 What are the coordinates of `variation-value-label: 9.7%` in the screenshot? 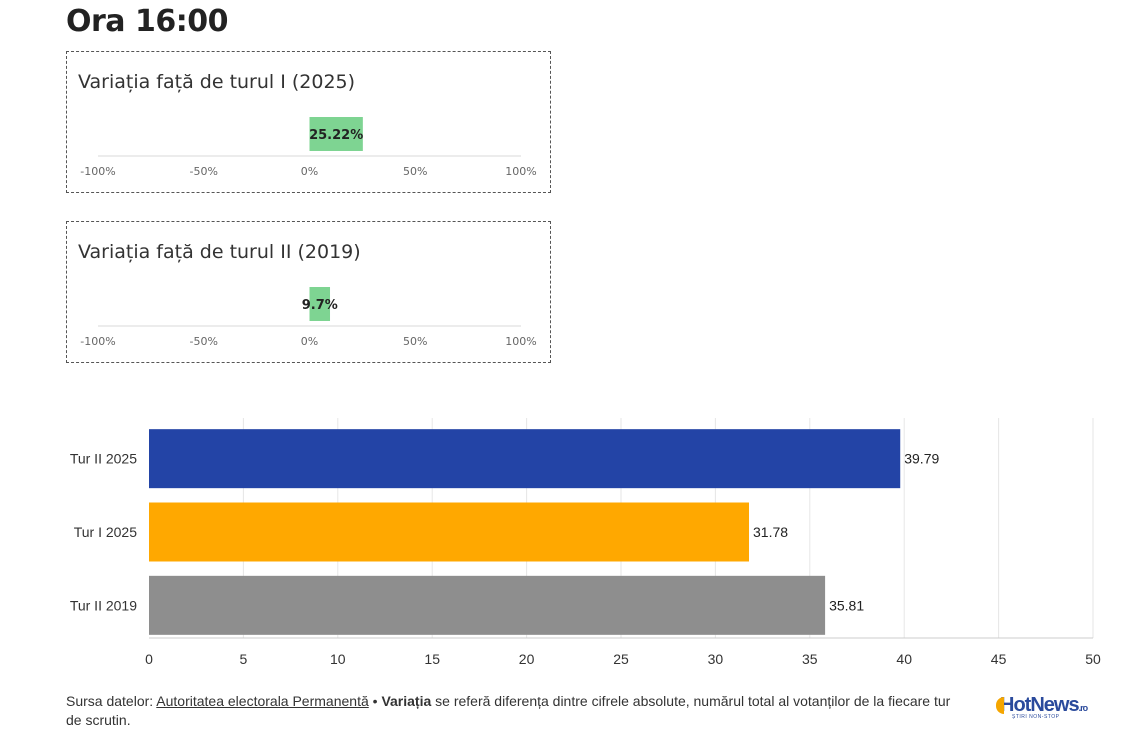 It's located at (320, 305).